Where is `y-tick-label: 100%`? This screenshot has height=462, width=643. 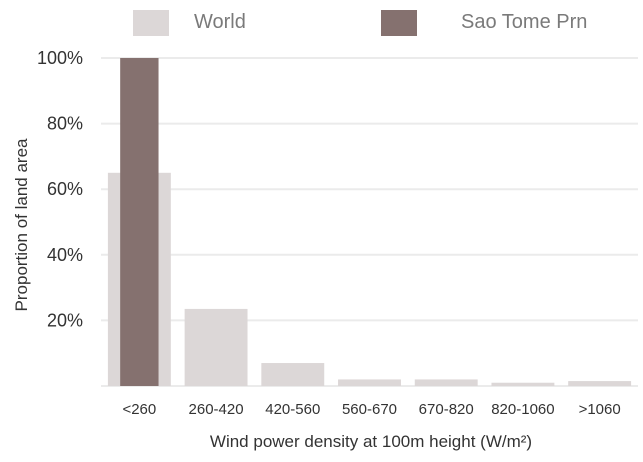
y-tick-label: 100% is located at coordinates (60, 58).